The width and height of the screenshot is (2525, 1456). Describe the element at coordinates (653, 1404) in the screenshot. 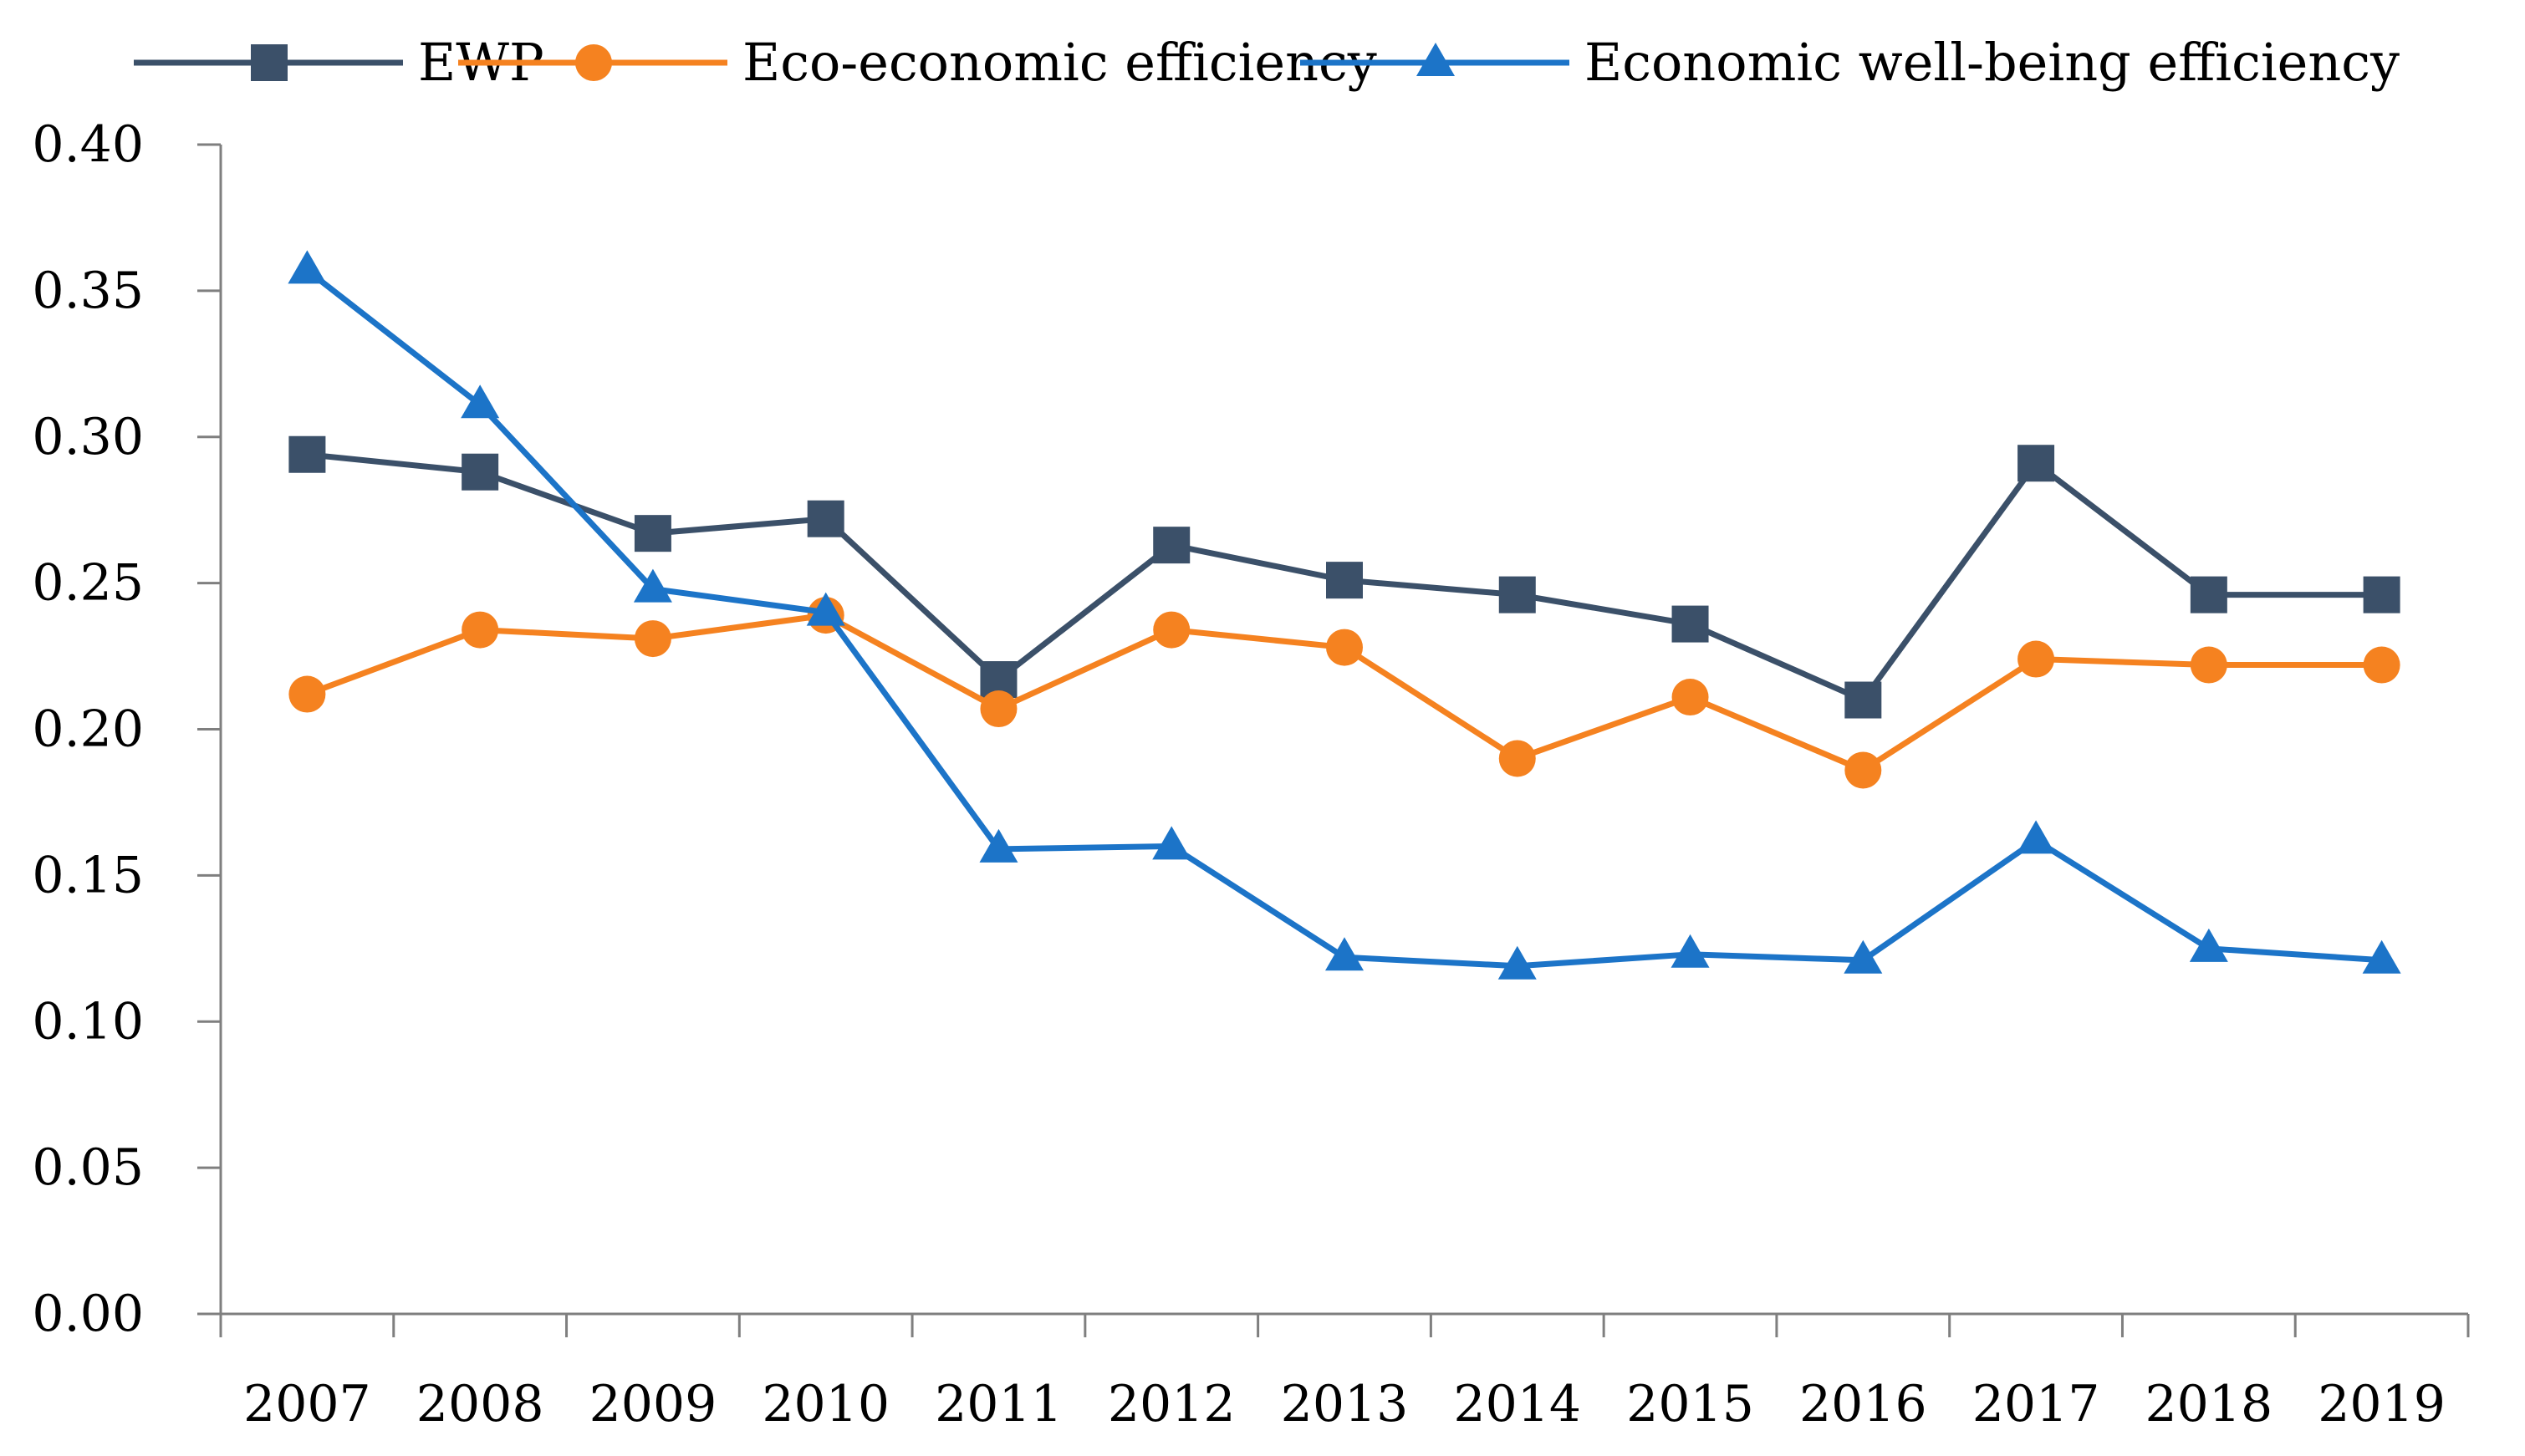

I see `x-tick-label: 2009` at that location.